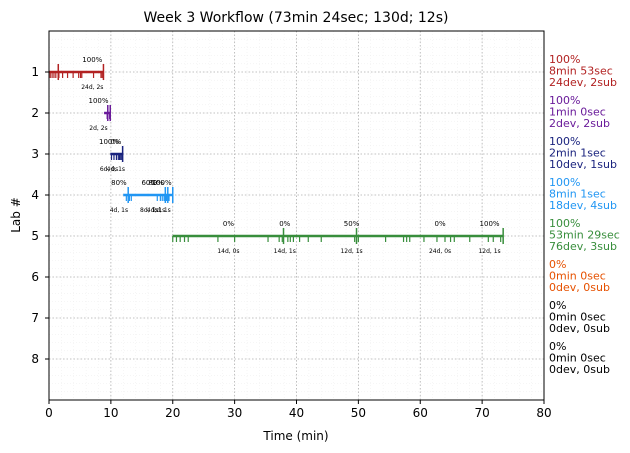  I want to click on y-tick-label: 7, so click(35, 318).